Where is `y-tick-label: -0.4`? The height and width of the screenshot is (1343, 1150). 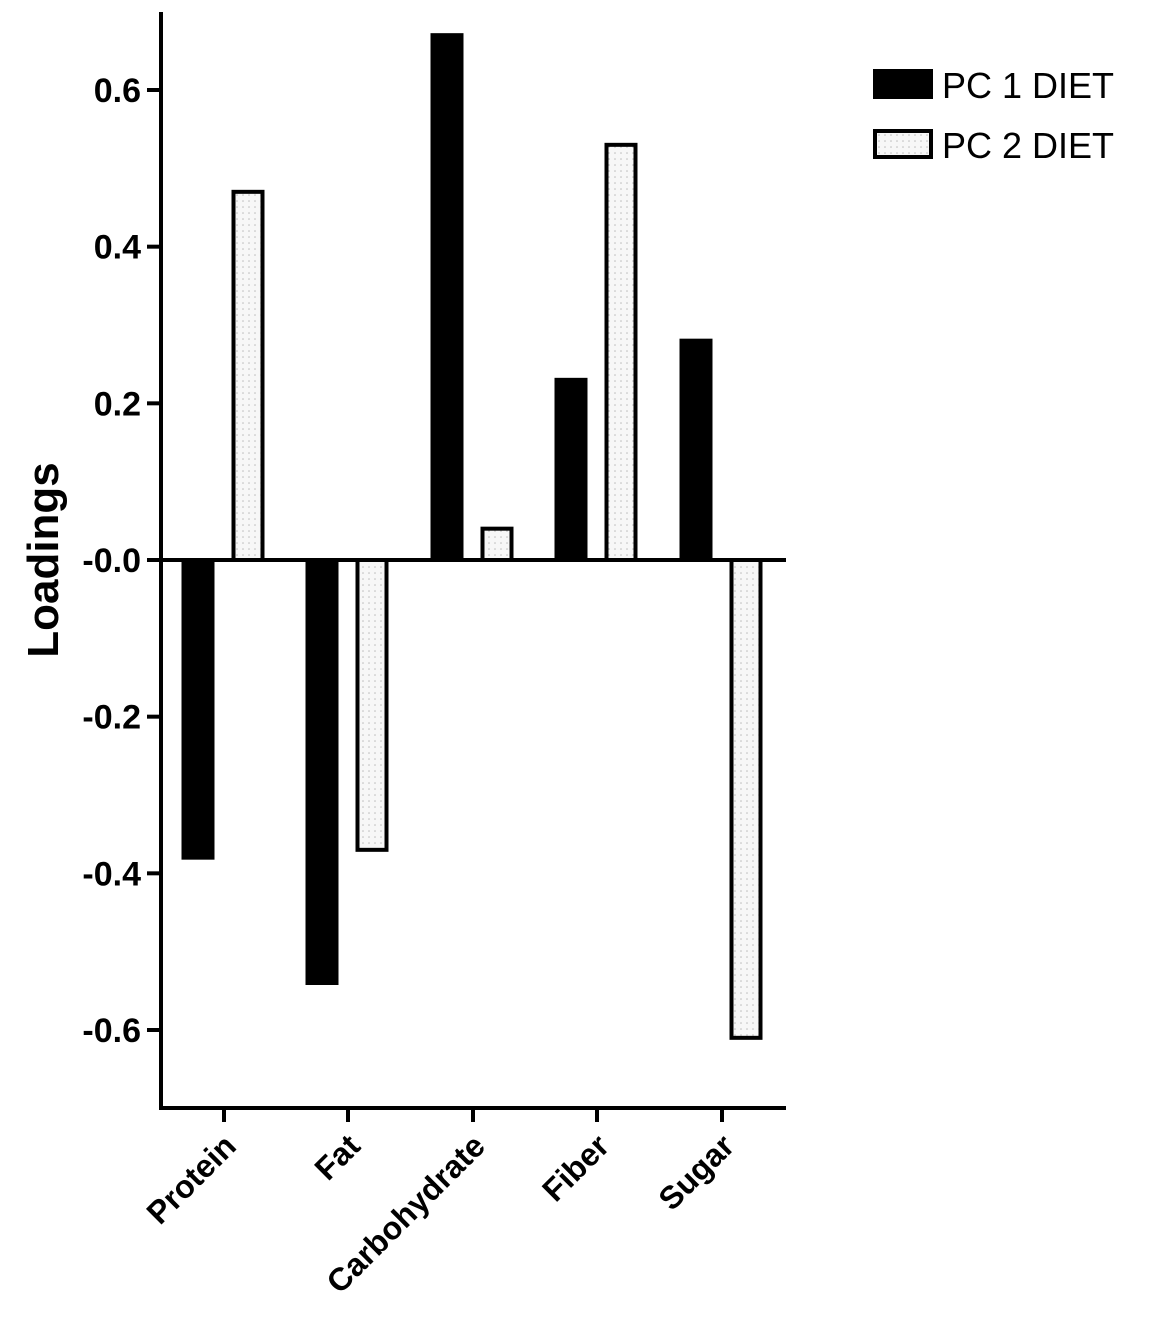
y-tick-label: -0.4 is located at coordinates (111, 874).